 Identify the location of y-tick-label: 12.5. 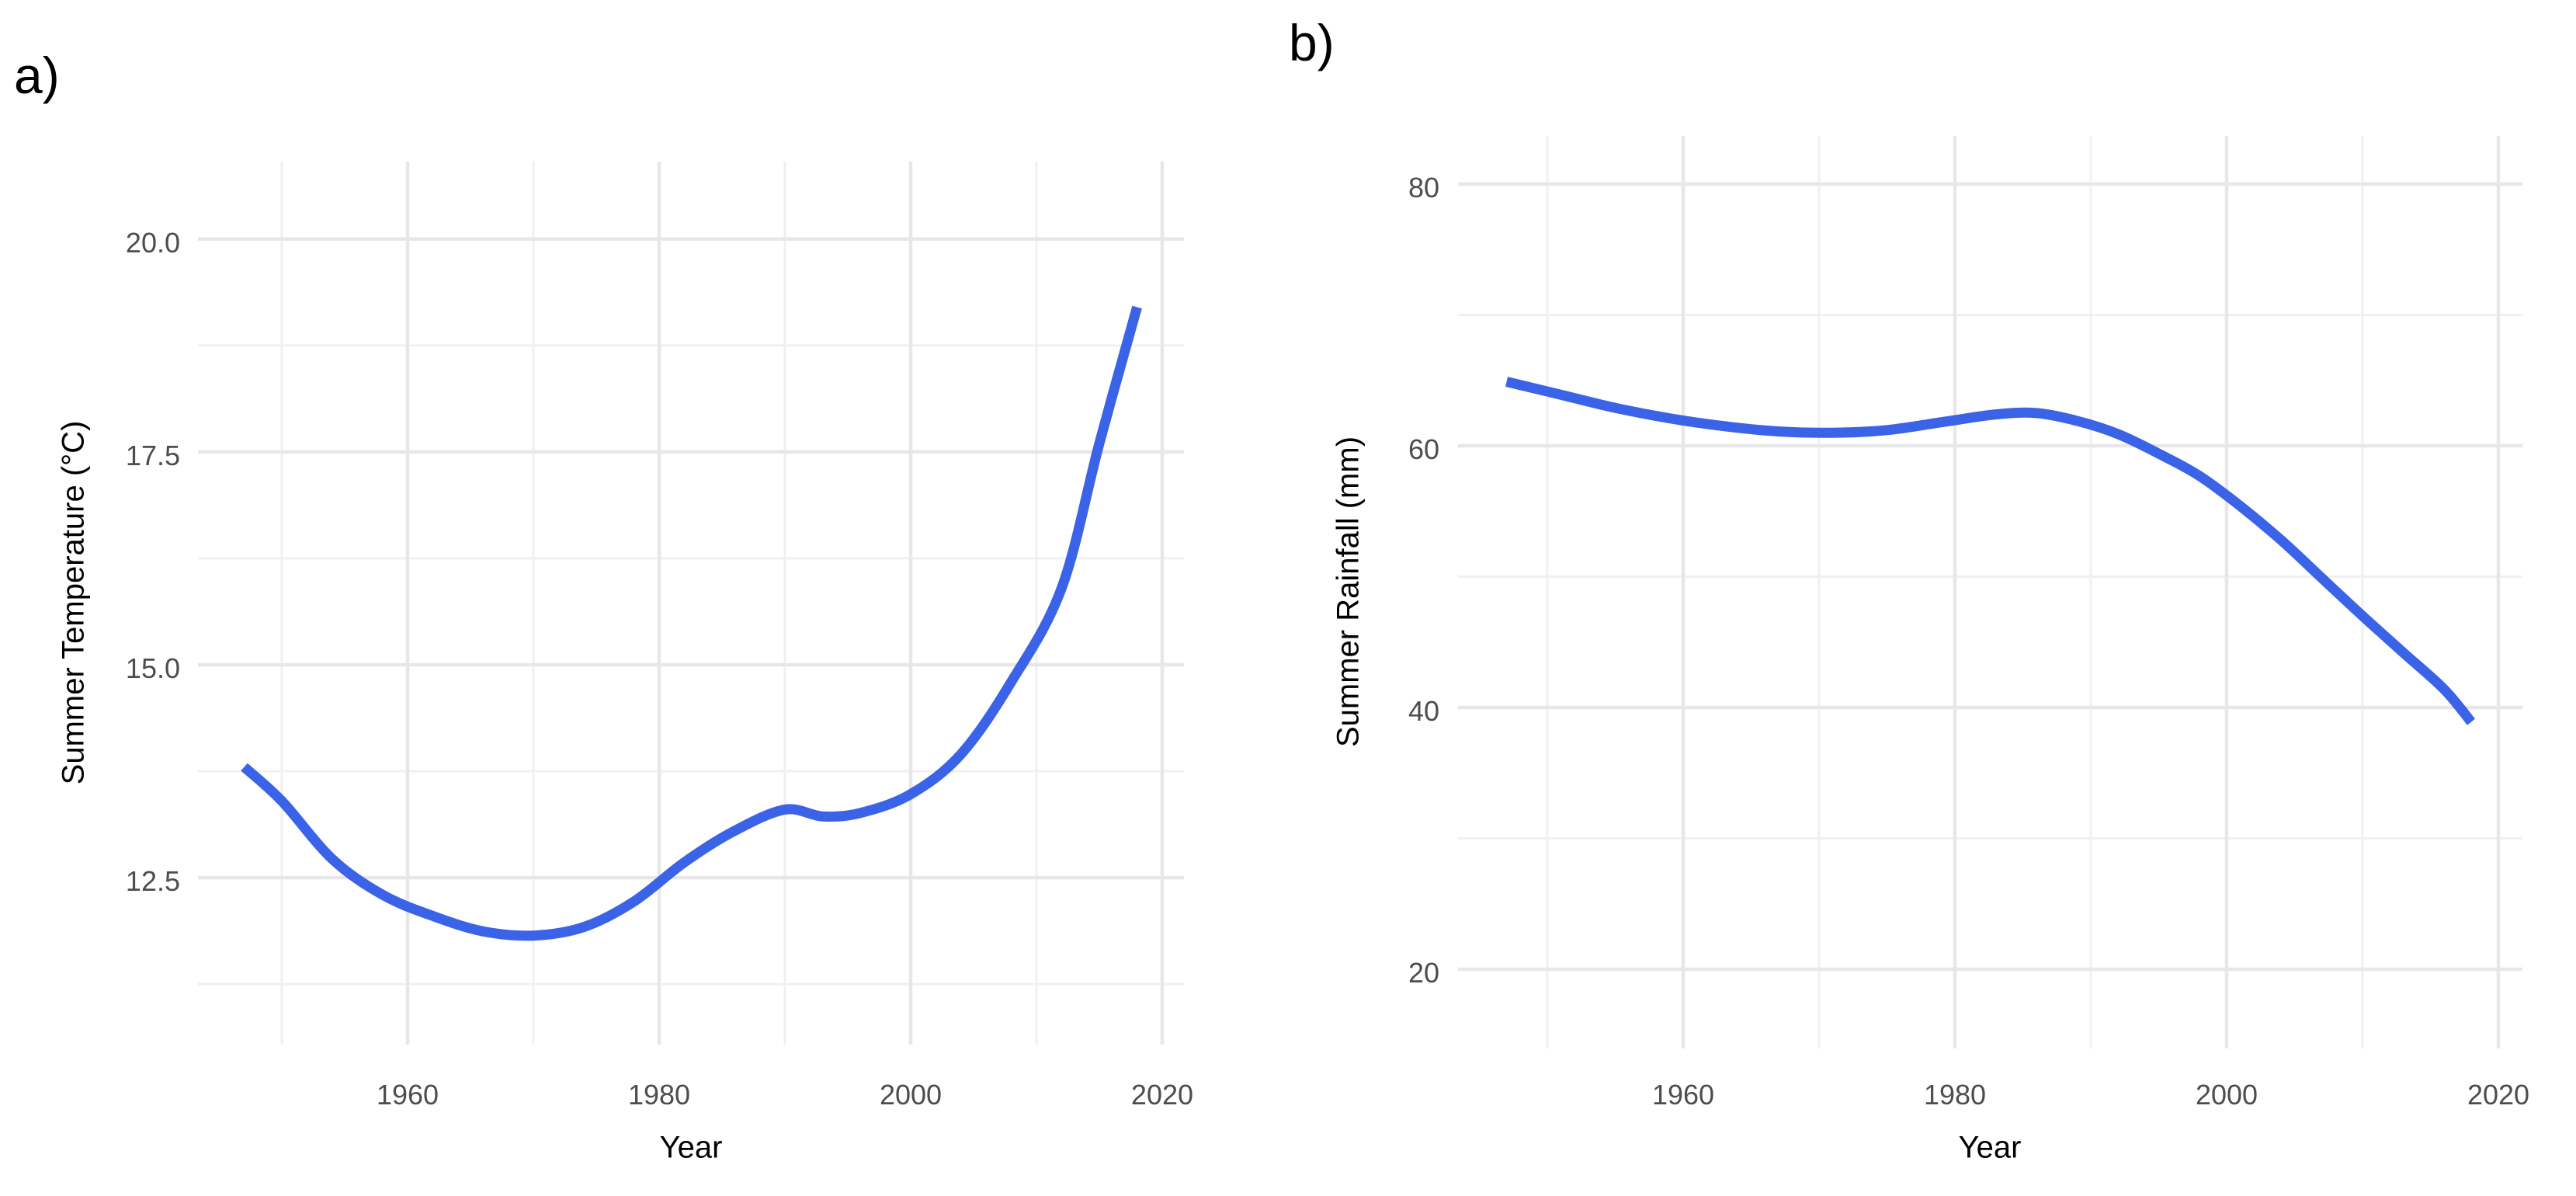
(152, 881).